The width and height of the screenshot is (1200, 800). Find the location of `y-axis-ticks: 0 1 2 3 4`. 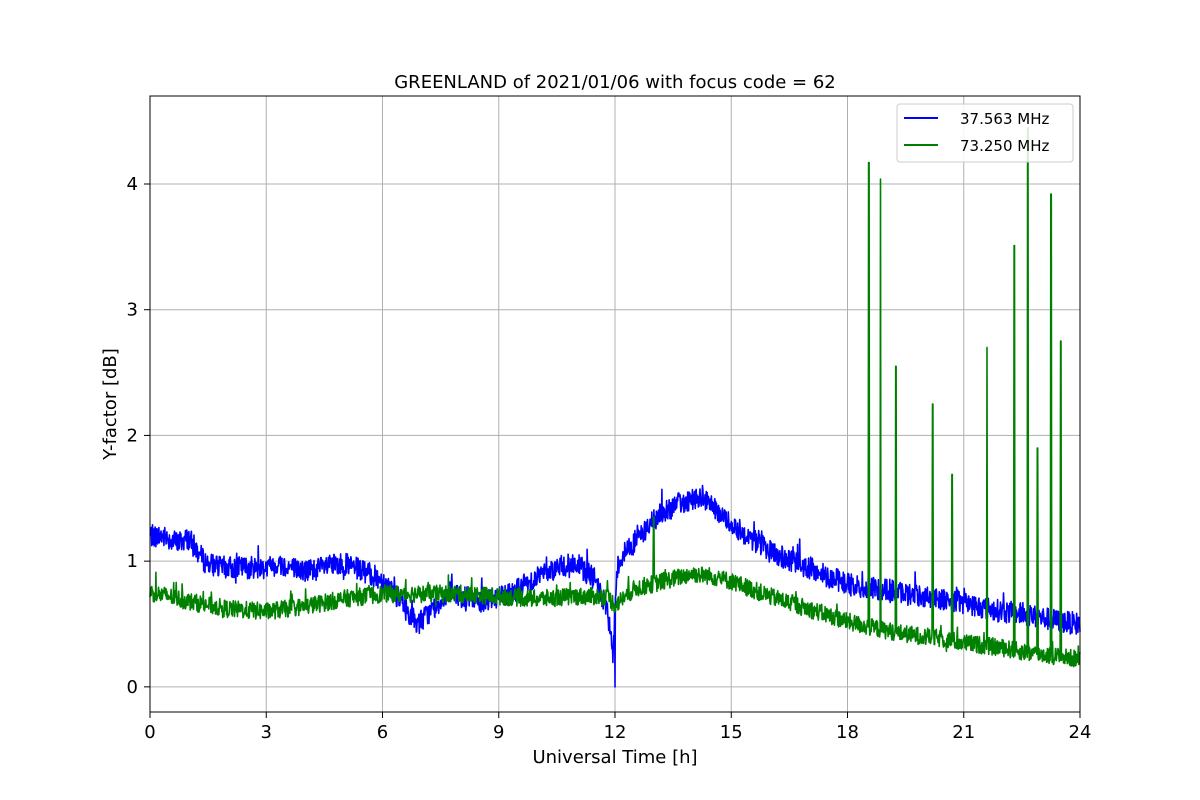

y-axis-ticks: 0 1 2 3 4 is located at coordinates (138, 436).